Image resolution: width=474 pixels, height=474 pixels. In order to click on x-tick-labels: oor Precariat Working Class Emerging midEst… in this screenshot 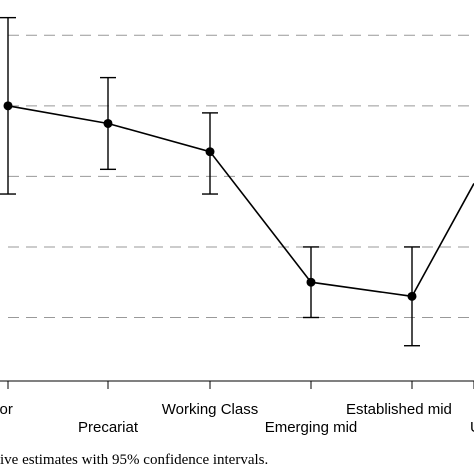, I will do `click(237, 418)`.